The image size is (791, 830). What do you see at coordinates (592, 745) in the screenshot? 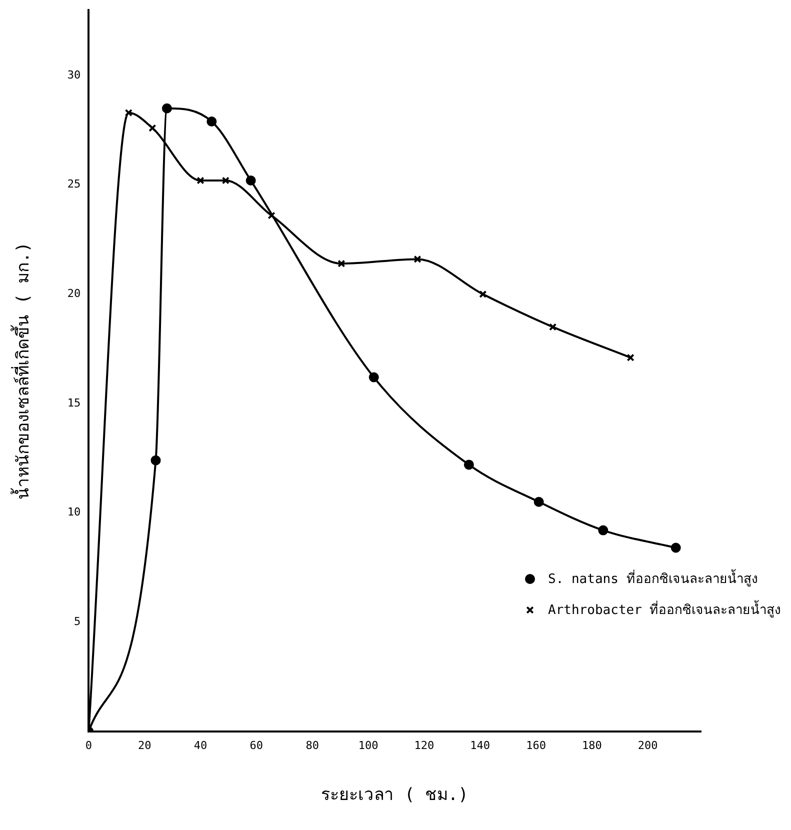
I see `x-tick-label: 180` at bounding box center [592, 745].